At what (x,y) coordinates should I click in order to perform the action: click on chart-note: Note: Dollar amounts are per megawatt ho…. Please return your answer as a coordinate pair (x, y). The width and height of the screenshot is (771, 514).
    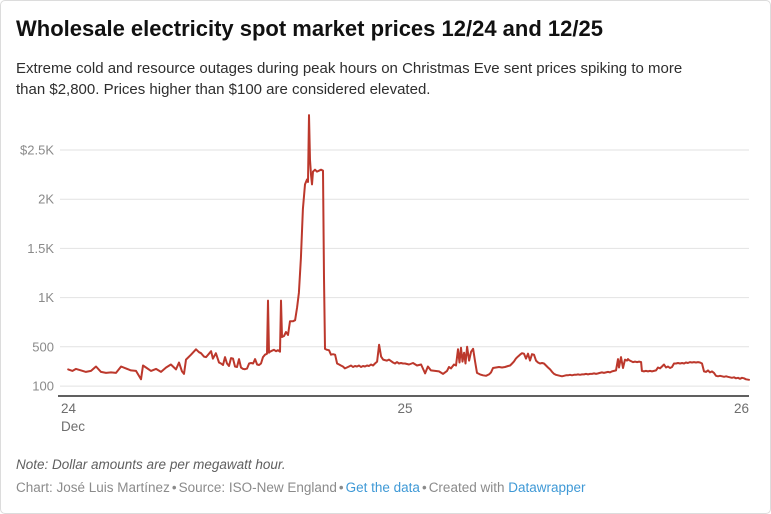
    Looking at the image, I should click on (151, 464).